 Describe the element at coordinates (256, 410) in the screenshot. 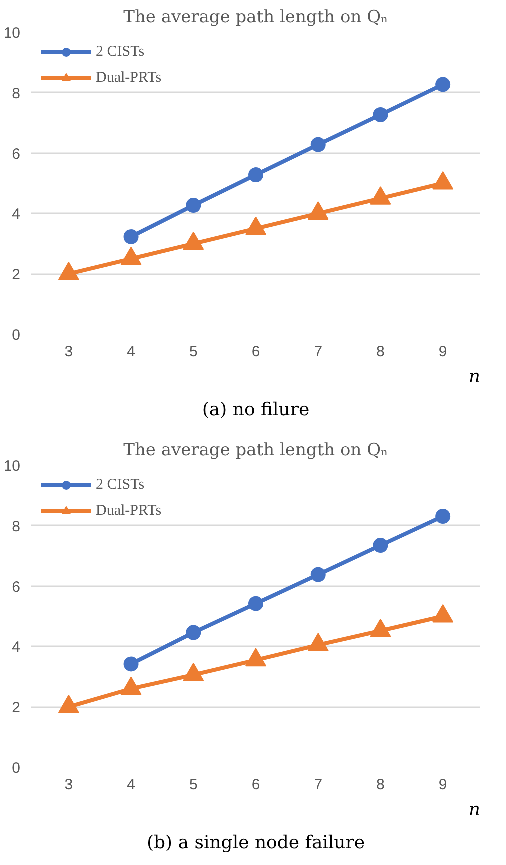

I see `text: (a) no filure` at that location.